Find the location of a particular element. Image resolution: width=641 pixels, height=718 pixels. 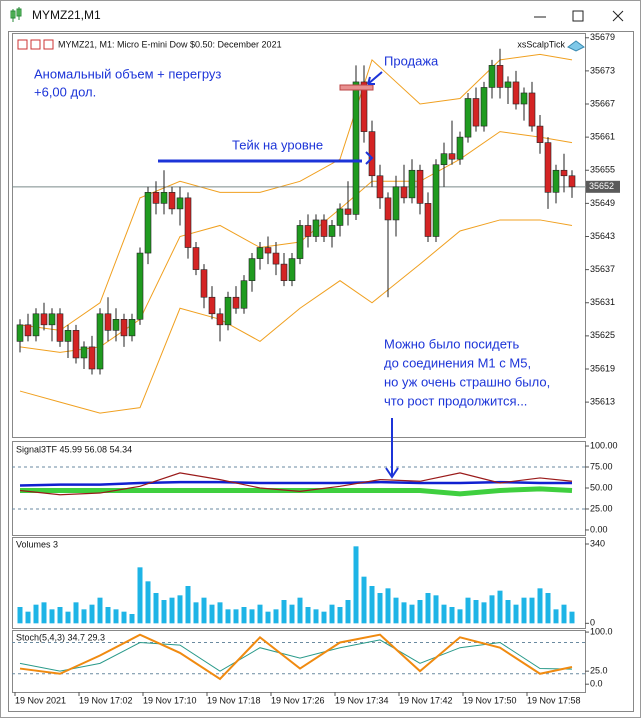

panel-title: Stoch(5,4,3) 34.7 29.3 is located at coordinates (60, 637).